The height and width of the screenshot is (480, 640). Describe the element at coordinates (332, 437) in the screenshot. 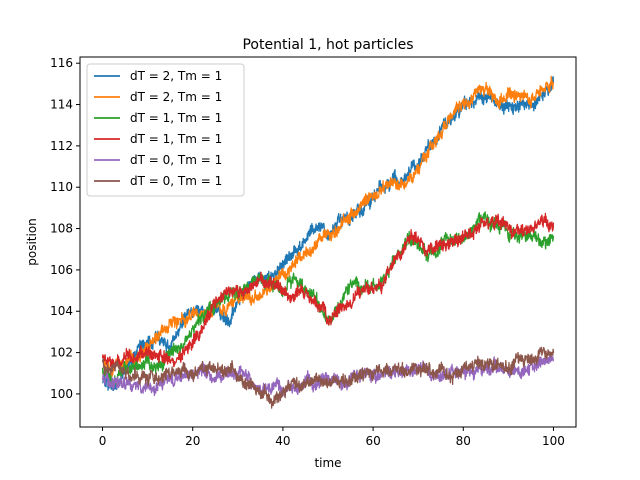

I see `x-axis: 0 20 40 60 80 100` at that location.